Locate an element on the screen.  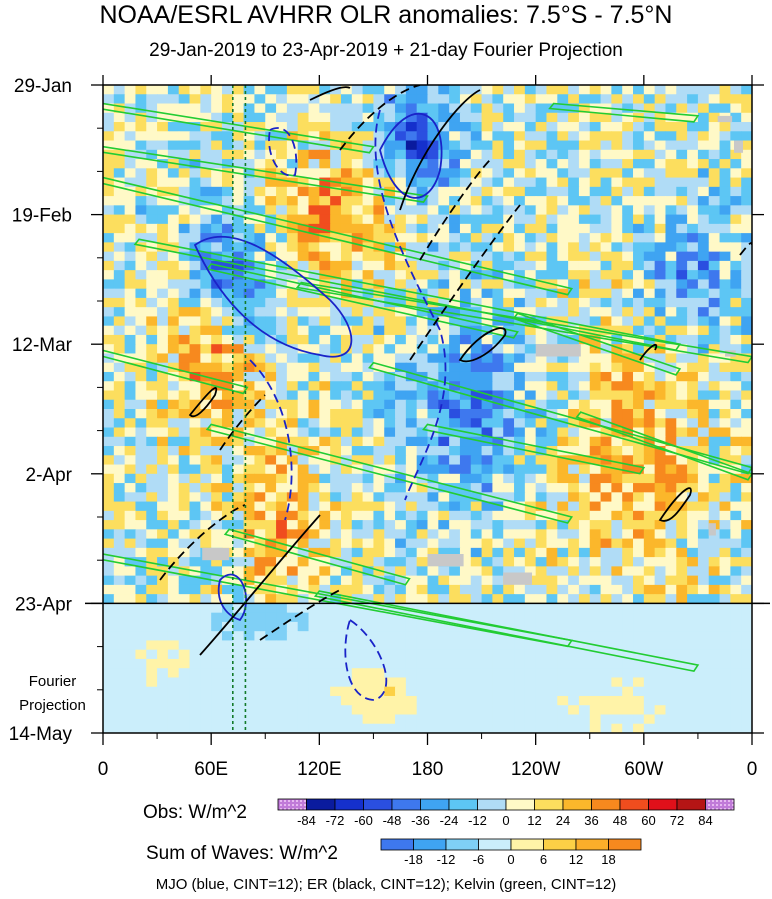
y-tick-label: 2-Apr is located at coordinates (49, 475).